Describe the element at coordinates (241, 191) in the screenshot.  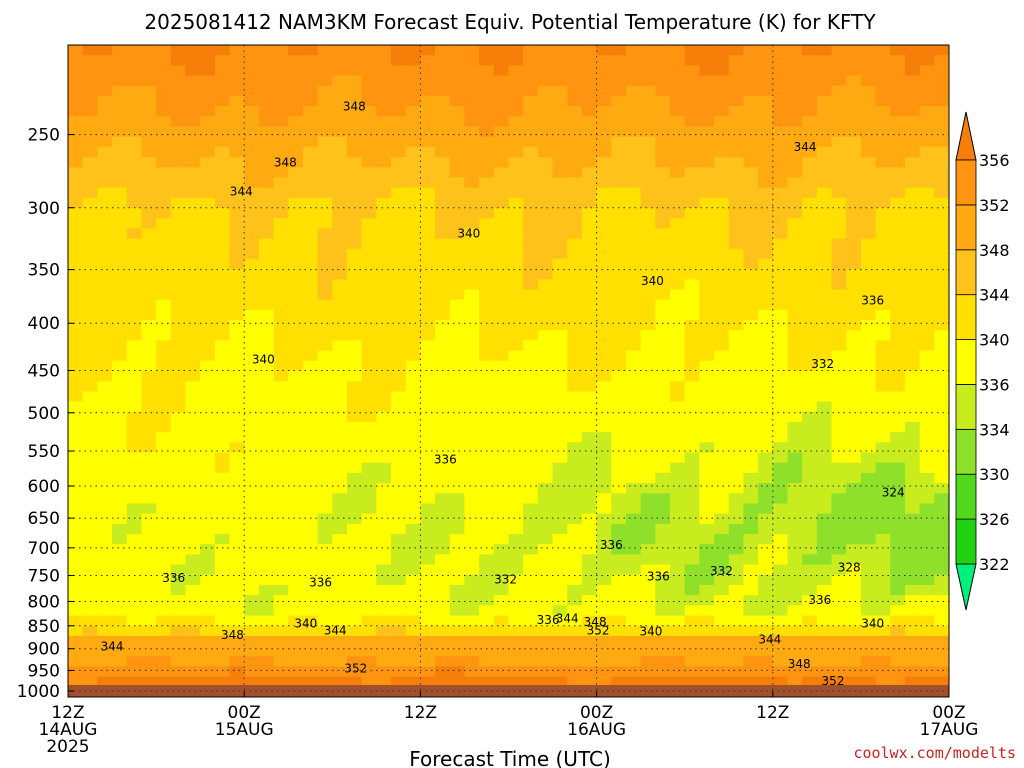
I see `contour-label: 344` at that location.